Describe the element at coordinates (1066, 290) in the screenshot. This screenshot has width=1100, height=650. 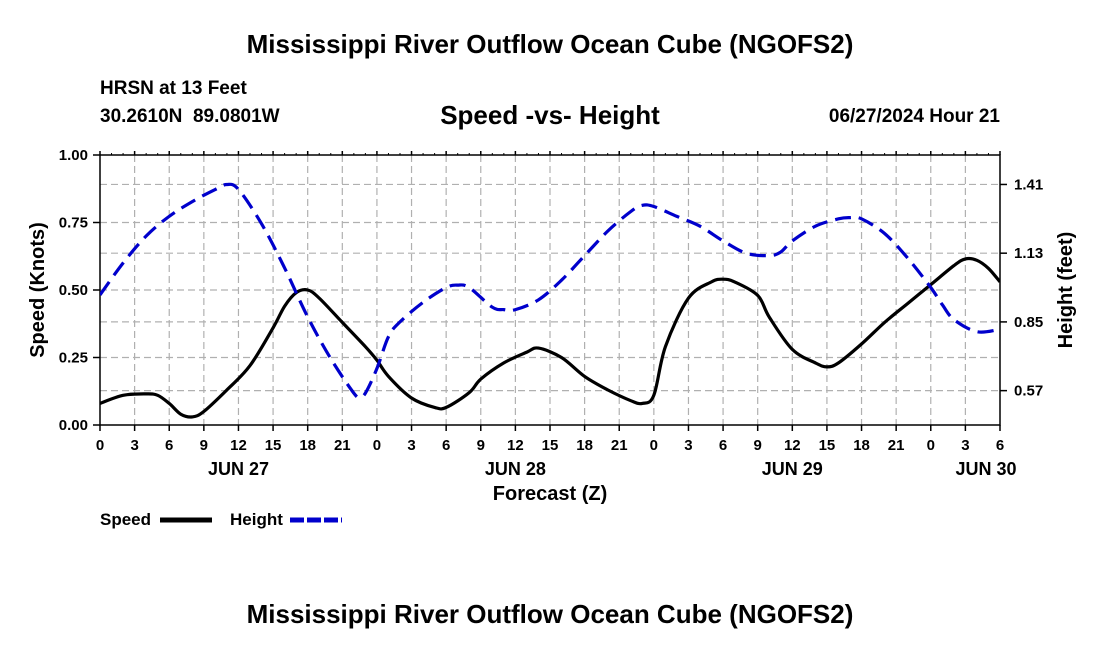
I see `y2-axis-label: Height (feet)` at that location.